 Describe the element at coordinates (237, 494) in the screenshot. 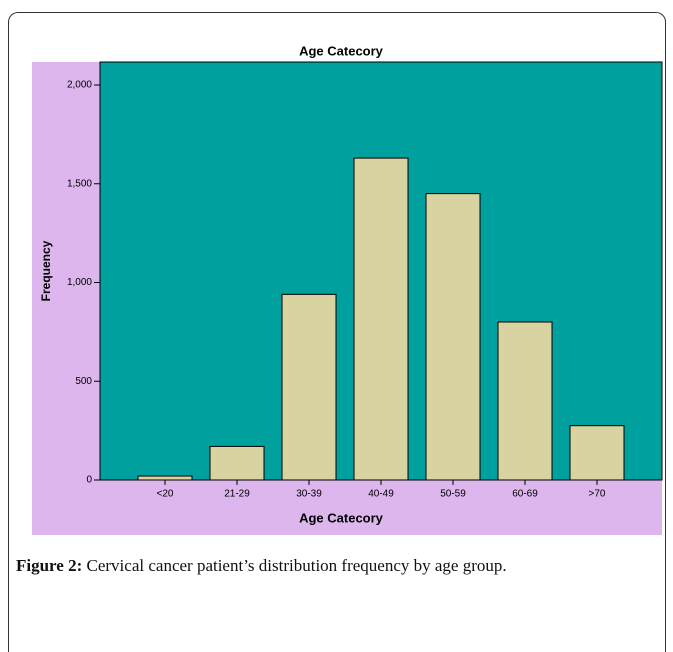

I see `x-tick-label: 21-29` at that location.